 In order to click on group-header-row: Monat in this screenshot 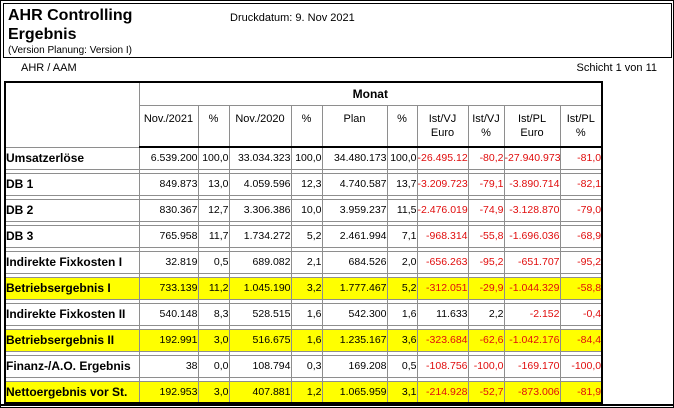, I will do `click(303, 114)`.